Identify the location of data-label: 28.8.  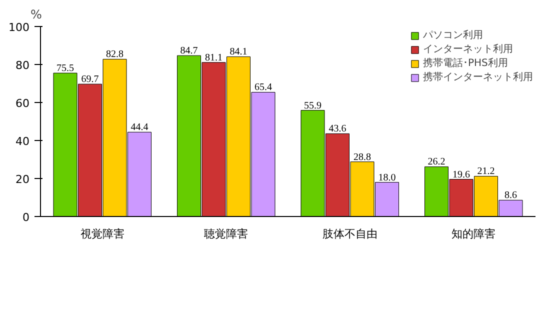
(362, 157).